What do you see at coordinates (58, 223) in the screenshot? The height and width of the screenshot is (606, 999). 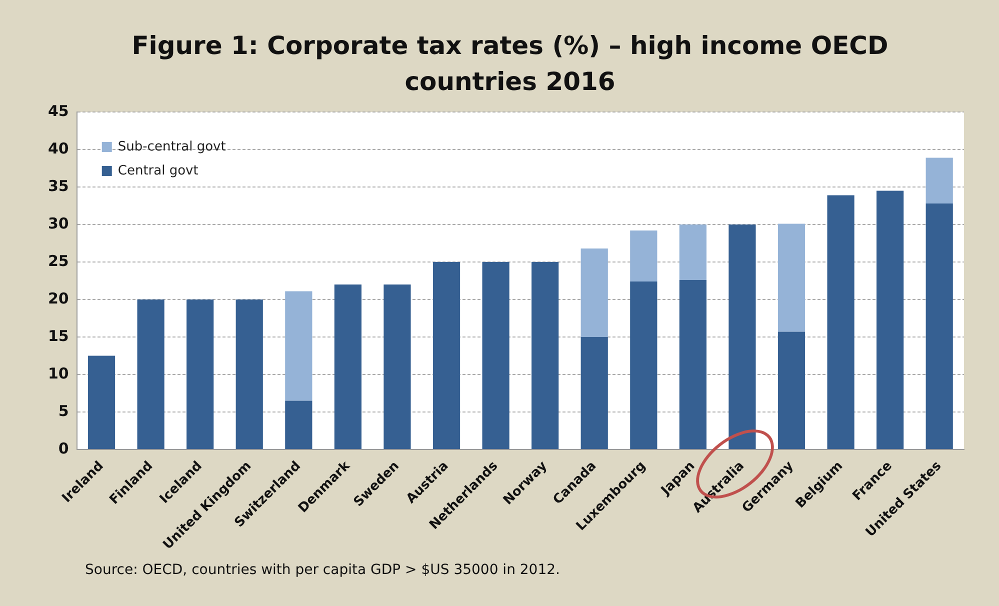 I see `y-tick-label: 30` at bounding box center [58, 223].